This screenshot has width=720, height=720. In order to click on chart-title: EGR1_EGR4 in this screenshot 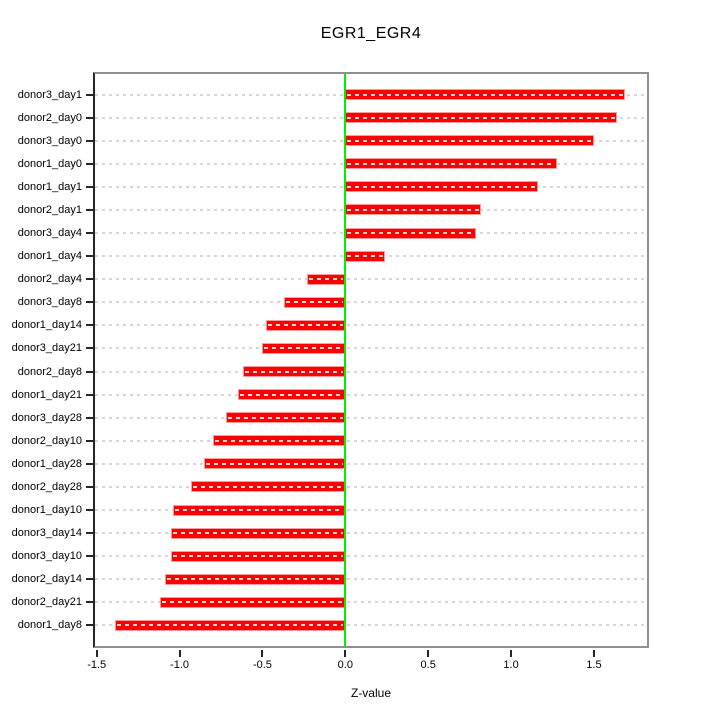, I will do `click(371, 33)`.